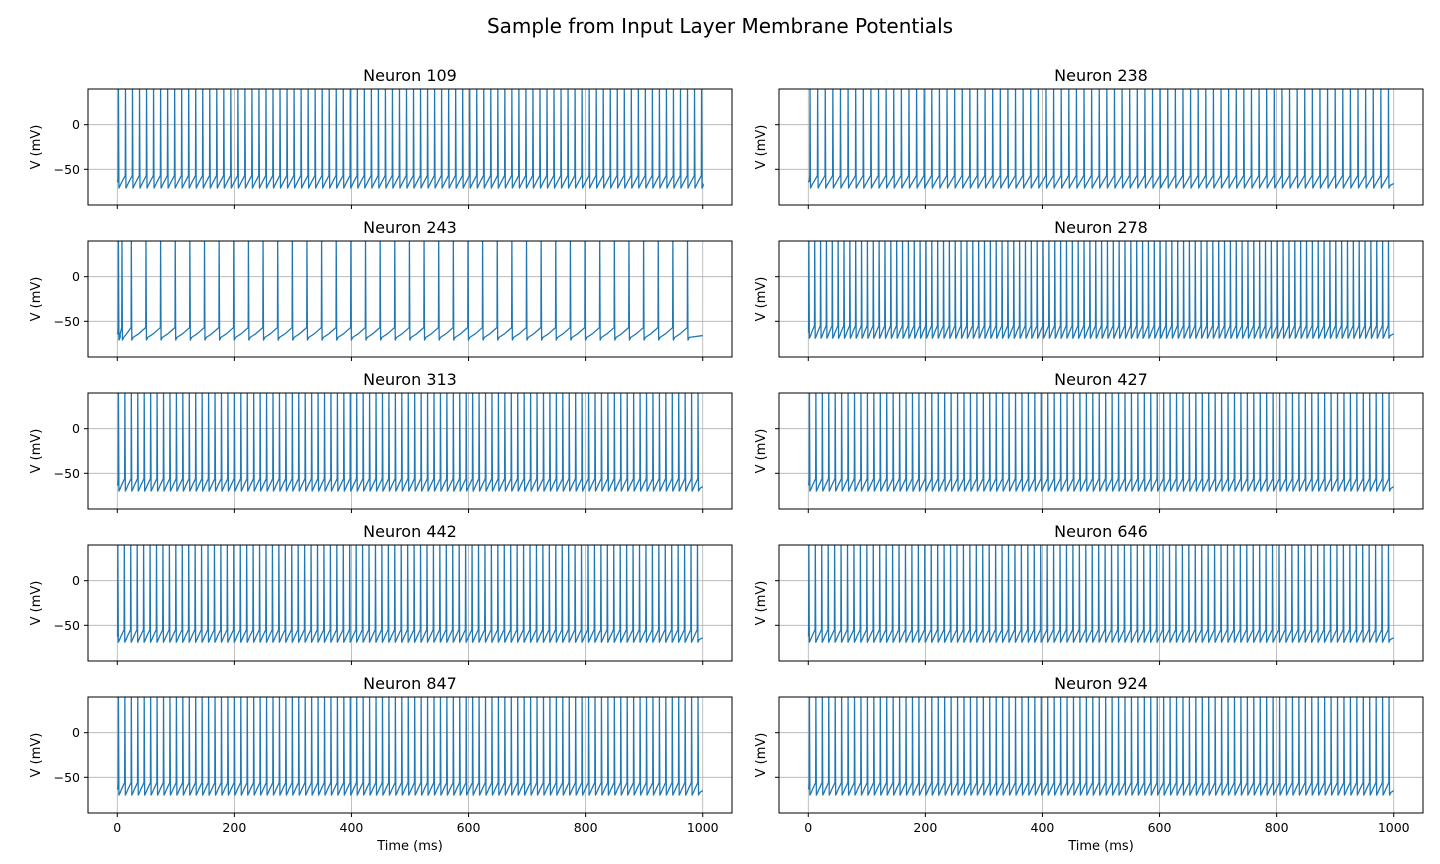 Image resolution: width=1440 pixels, height=864 pixels. I want to click on subplot-neuron-243: −50 0 Neuron 243 V (mV), so click(381, 289).